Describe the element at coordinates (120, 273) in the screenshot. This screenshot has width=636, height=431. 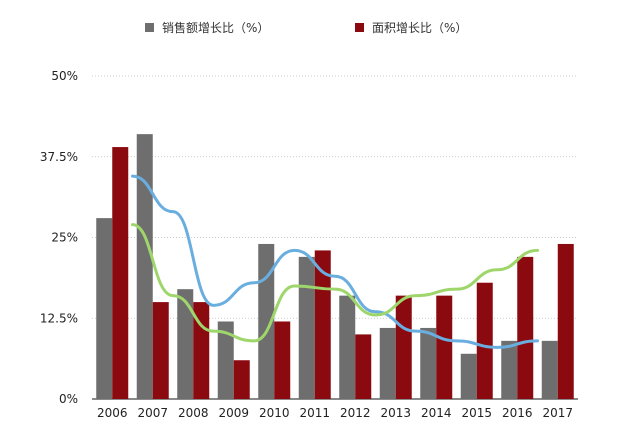
I see `bar-area-2006` at that location.